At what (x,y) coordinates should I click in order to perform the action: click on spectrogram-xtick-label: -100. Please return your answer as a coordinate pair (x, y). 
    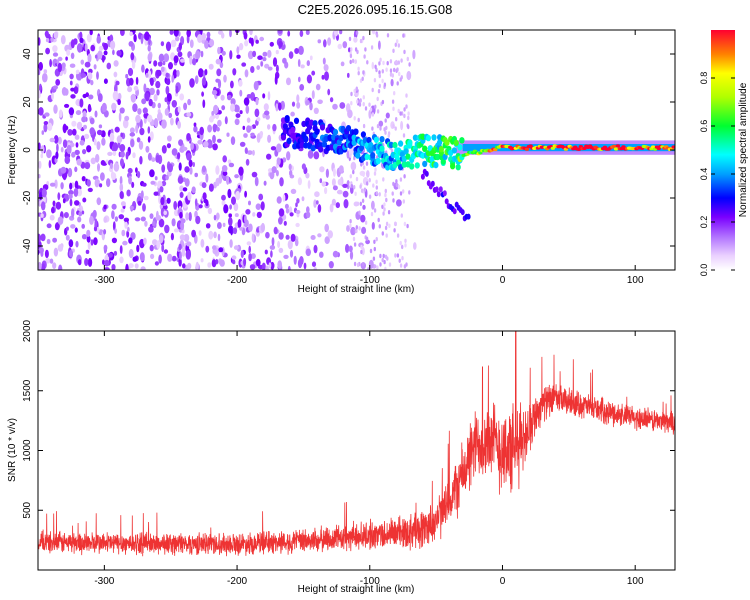
    Looking at the image, I should click on (370, 280).